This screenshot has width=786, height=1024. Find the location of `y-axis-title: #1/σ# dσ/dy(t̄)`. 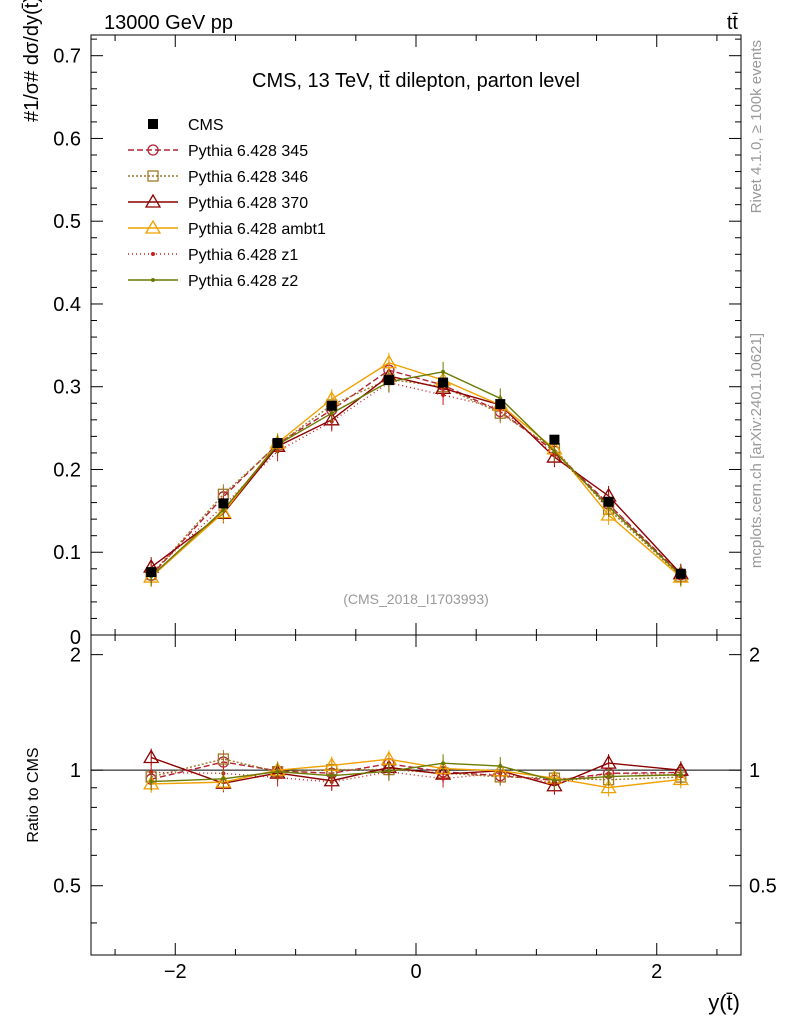

y-axis-title: #1/σ# dσ/dy(t̄) is located at coordinates (32, 61).